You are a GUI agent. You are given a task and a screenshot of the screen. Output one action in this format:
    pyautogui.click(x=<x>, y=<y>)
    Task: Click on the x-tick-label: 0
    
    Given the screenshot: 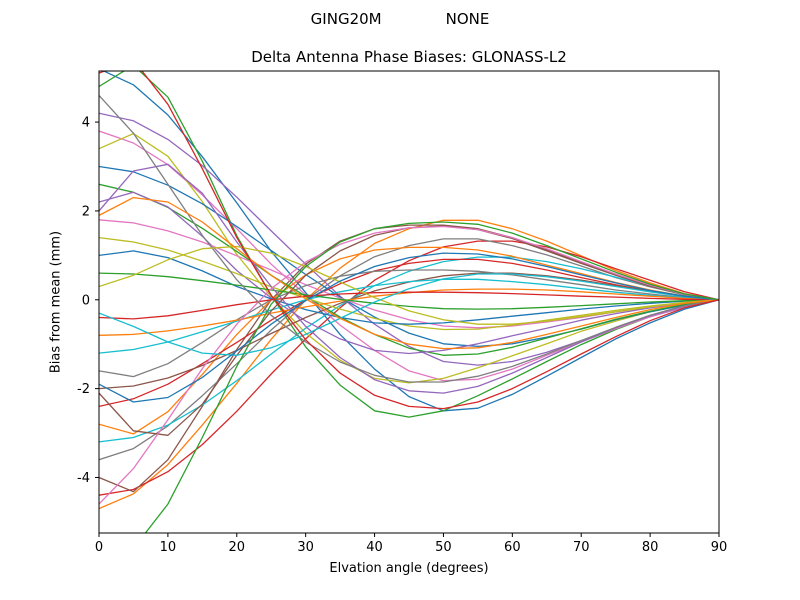 What is the action you would take?
    pyautogui.click(x=99, y=547)
    